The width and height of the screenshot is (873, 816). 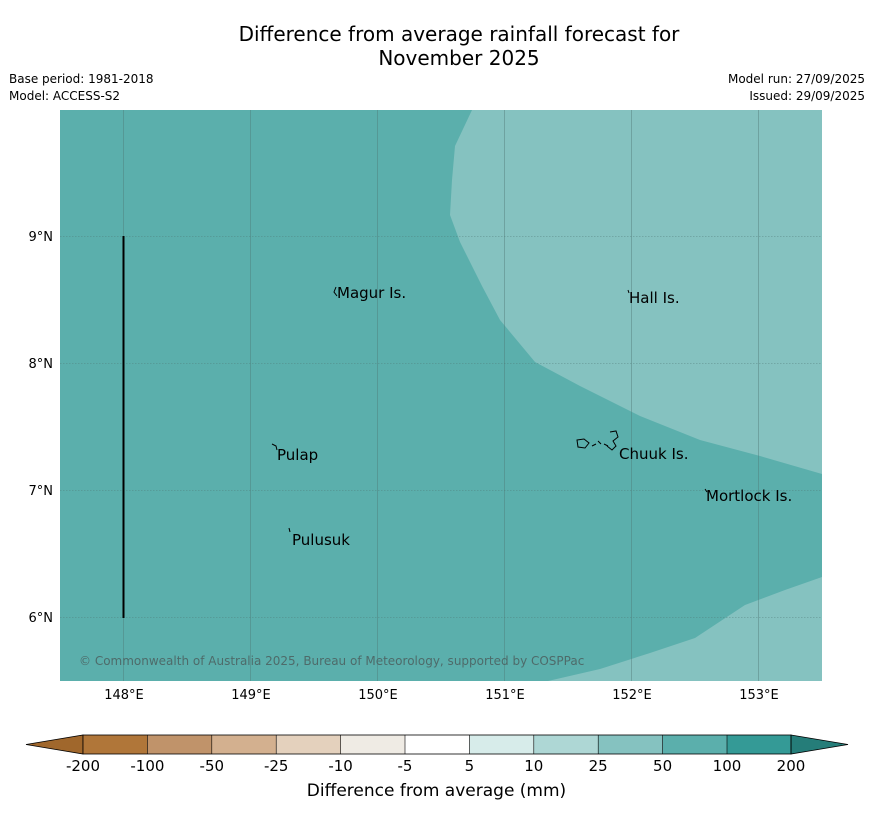 What do you see at coordinates (791, 766) in the screenshot?
I see `colorbar-tick-11: 200` at bounding box center [791, 766].